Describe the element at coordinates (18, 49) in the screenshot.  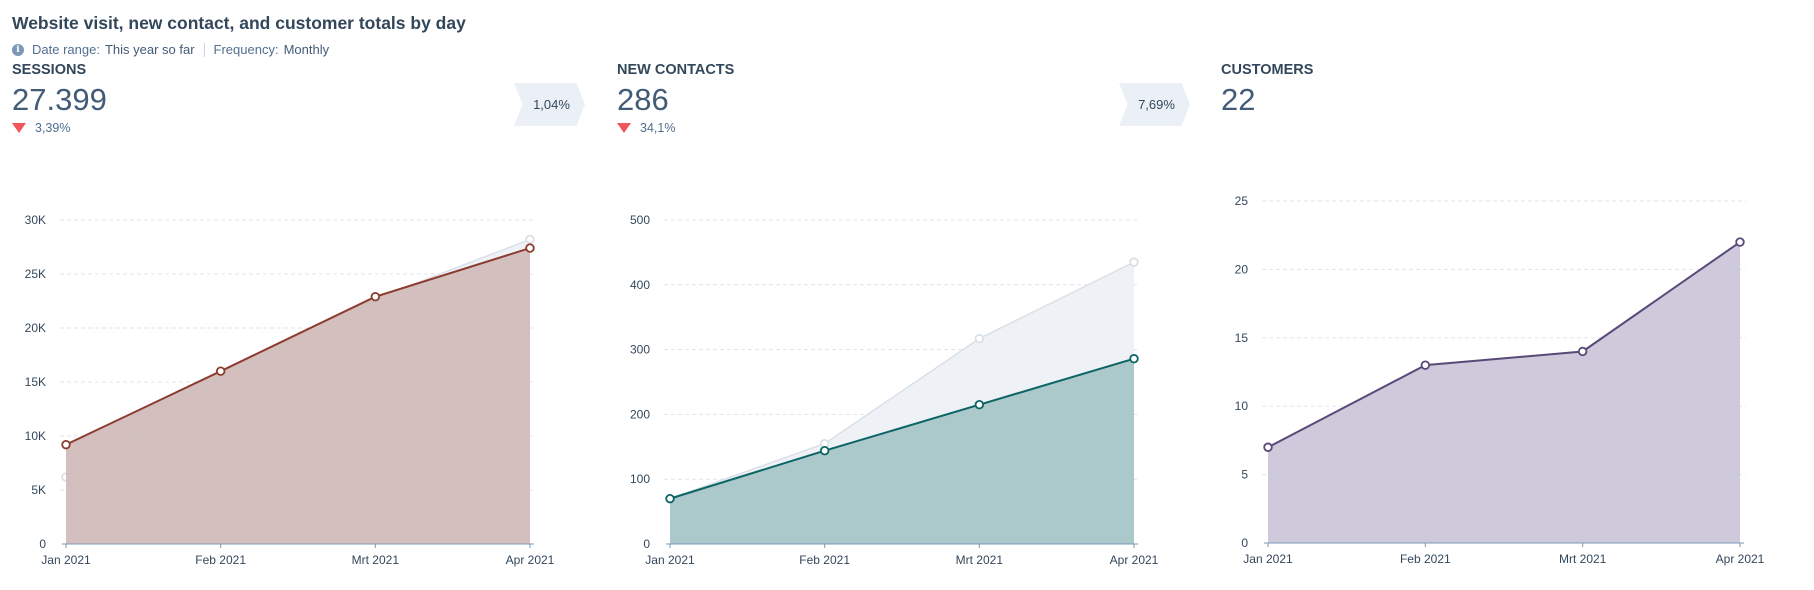
I see `info-icon: i` at that location.